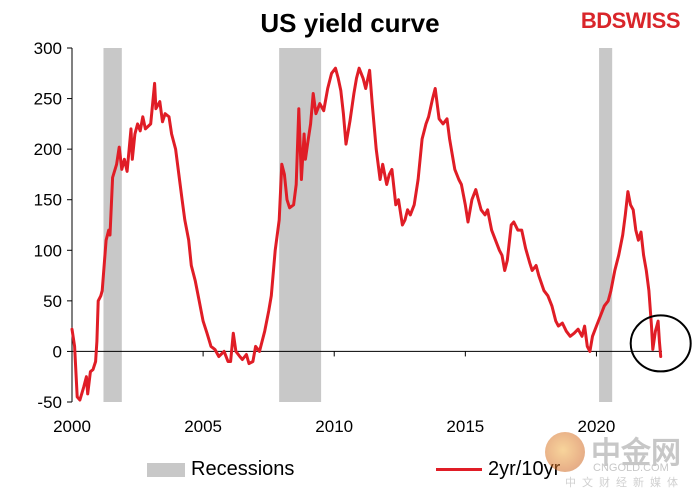 The image size is (700, 500). Describe the element at coordinates (524, 469) in the screenshot. I see `legend-series-label: 2yr/10yr` at that location.